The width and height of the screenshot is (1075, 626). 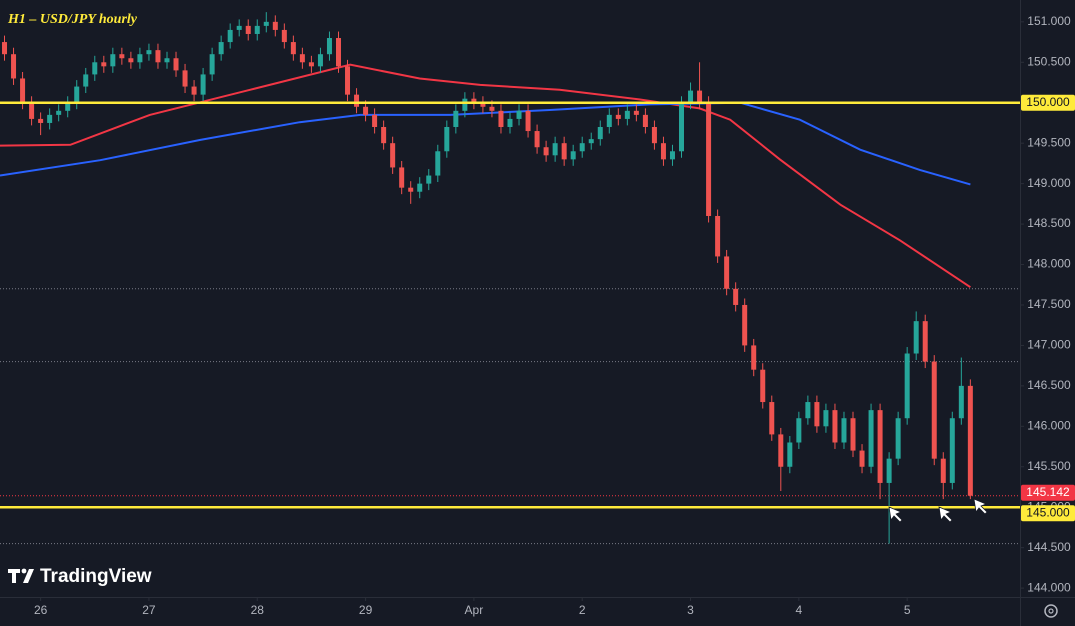 I want to click on y-tick-label: 148.500, so click(x=1049, y=223).